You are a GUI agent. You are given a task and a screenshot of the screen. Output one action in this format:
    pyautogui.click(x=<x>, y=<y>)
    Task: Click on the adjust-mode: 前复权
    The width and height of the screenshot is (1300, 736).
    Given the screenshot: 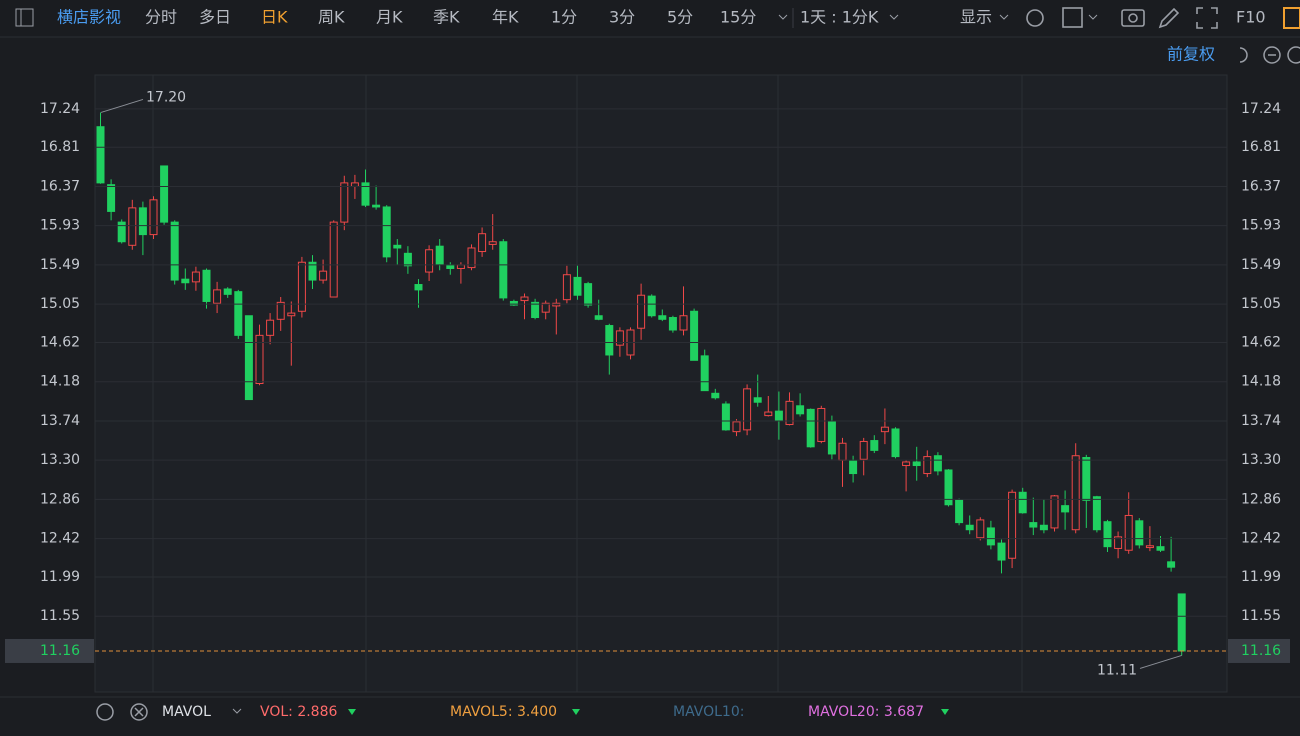 What is the action you would take?
    pyautogui.click(x=1191, y=54)
    